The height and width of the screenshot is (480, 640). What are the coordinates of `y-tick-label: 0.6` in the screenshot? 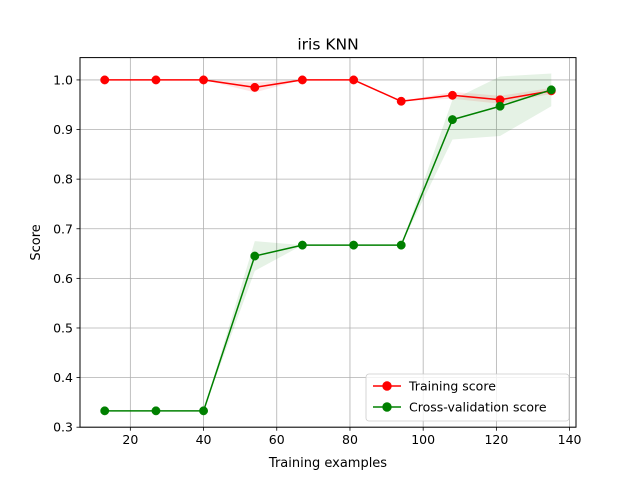 It's located at (63, 278).